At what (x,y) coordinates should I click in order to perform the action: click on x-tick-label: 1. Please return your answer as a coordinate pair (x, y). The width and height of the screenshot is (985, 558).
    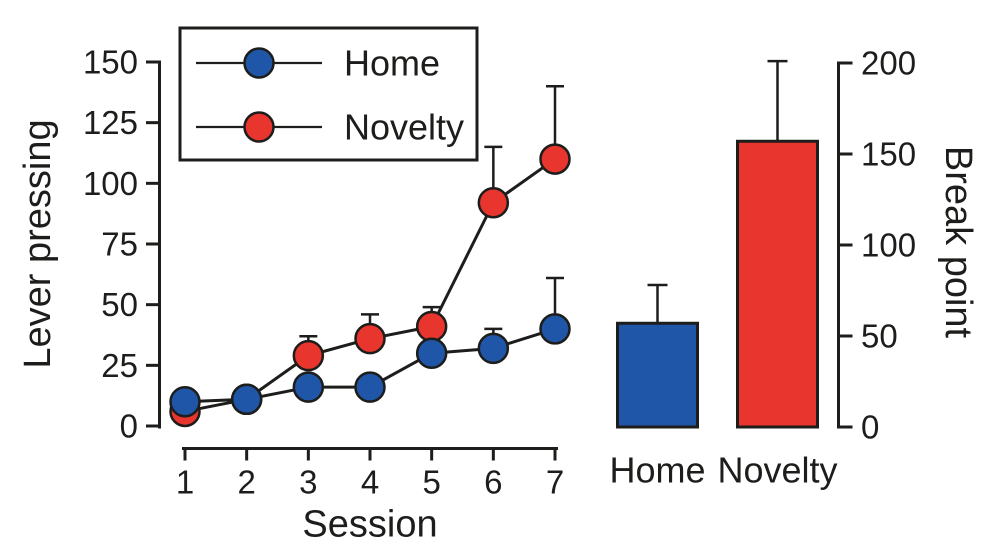
    Looking at the image, I should click on (185, 482).